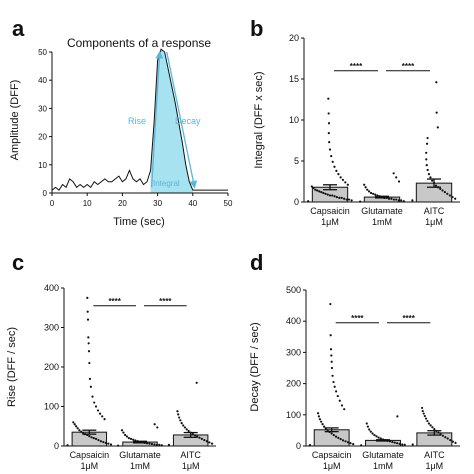 The height and width of the screenshot is (474, 474). I want to click on decay-arrow, so click(182, 120).